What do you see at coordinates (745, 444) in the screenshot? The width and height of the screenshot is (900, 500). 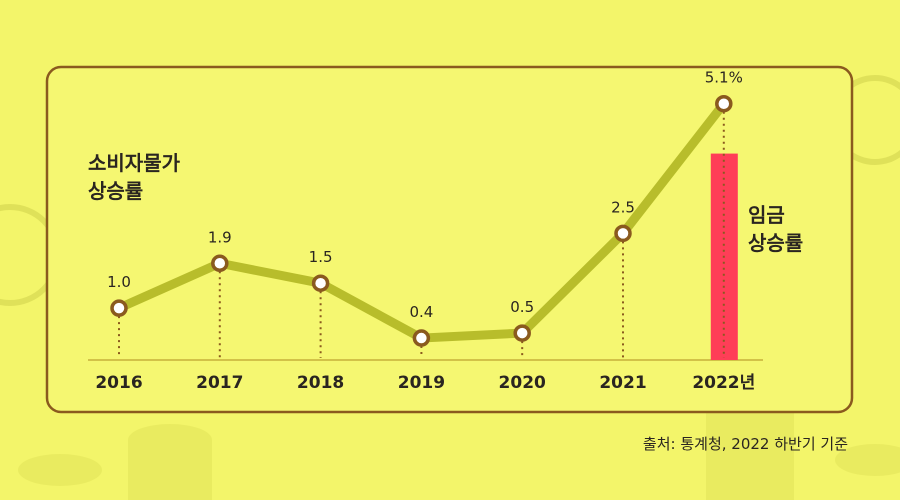 I see `source-note: 출처: 통계청, 2022 하반기 기준` at bounding box center [745, 444].